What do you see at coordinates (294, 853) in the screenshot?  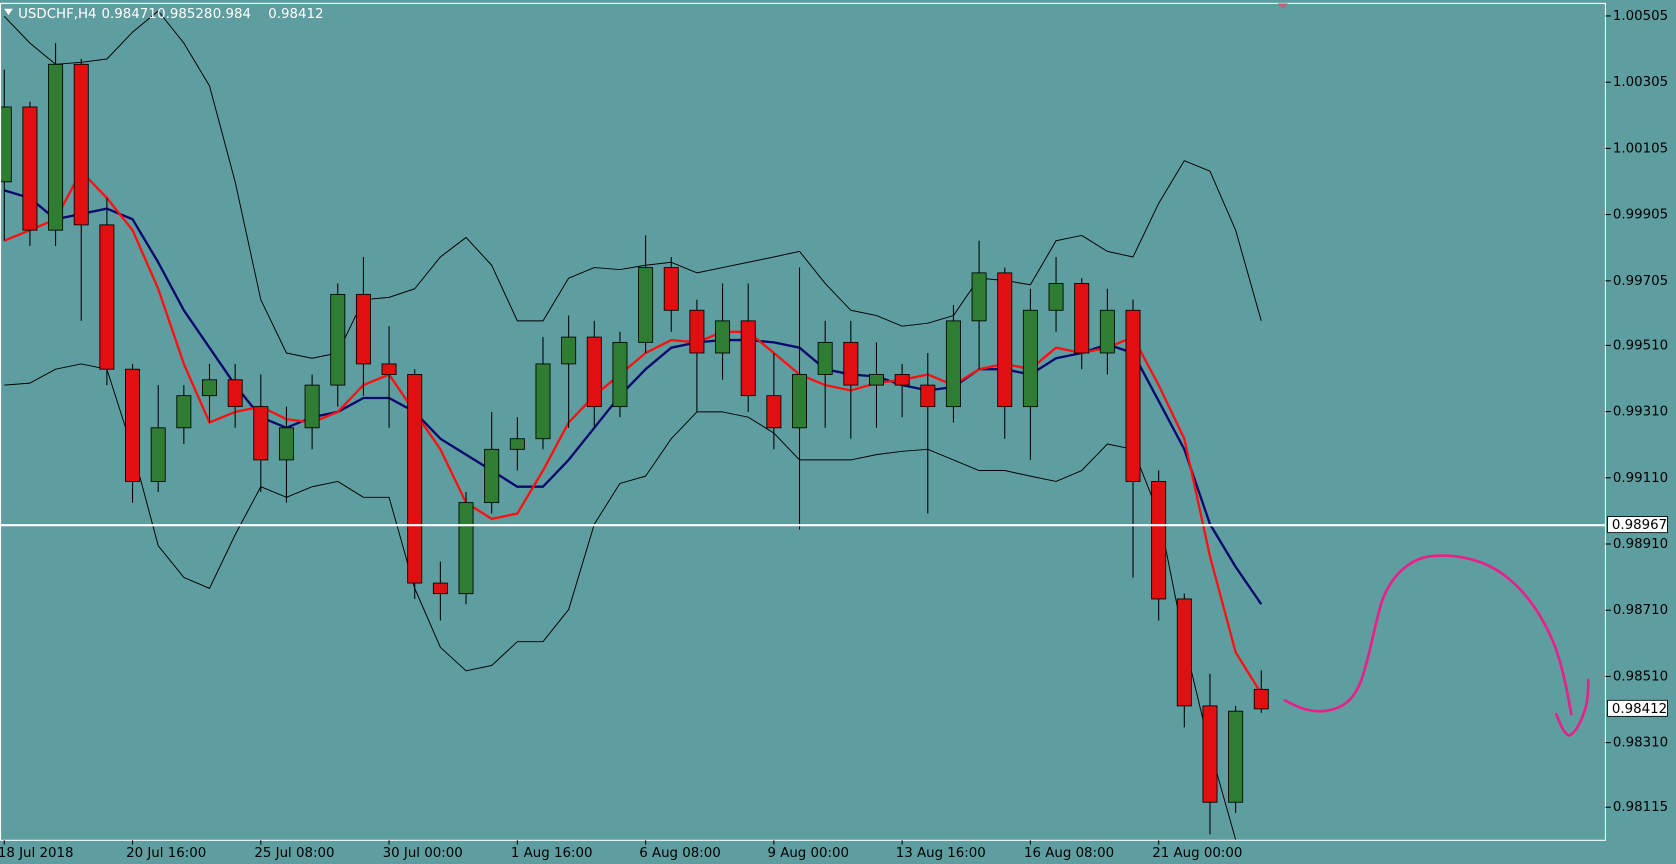 I see `x-tick-label: 25 Jul 08:00` at bounding box center [294, 853].